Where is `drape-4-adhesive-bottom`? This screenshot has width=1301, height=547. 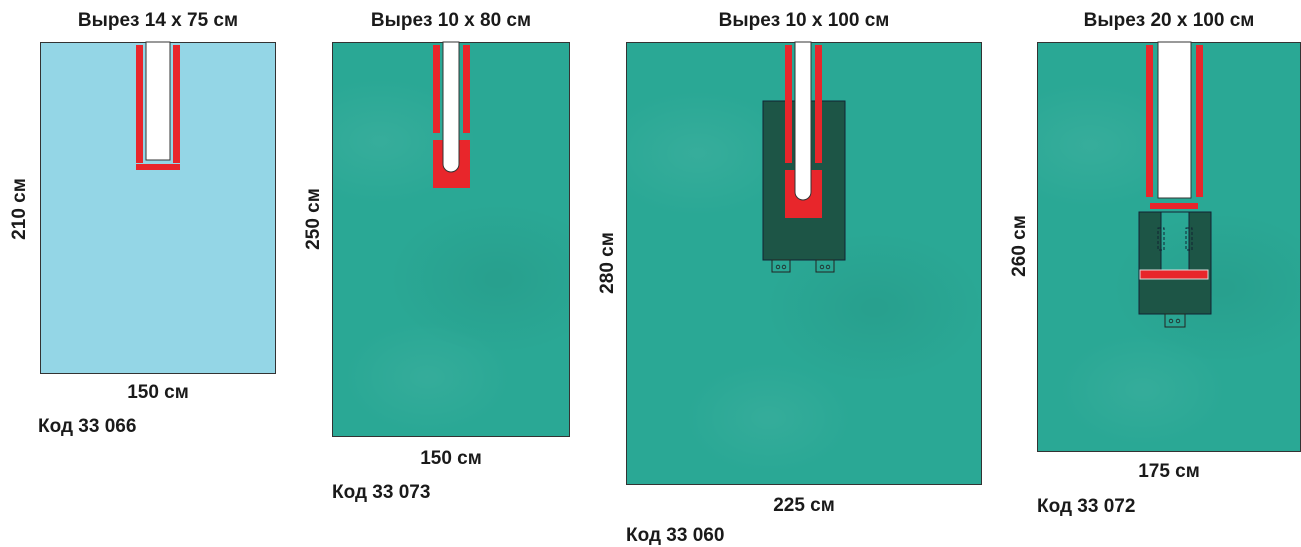
drape-4-adhesive-bottom is located at coordinates (1174, 206).